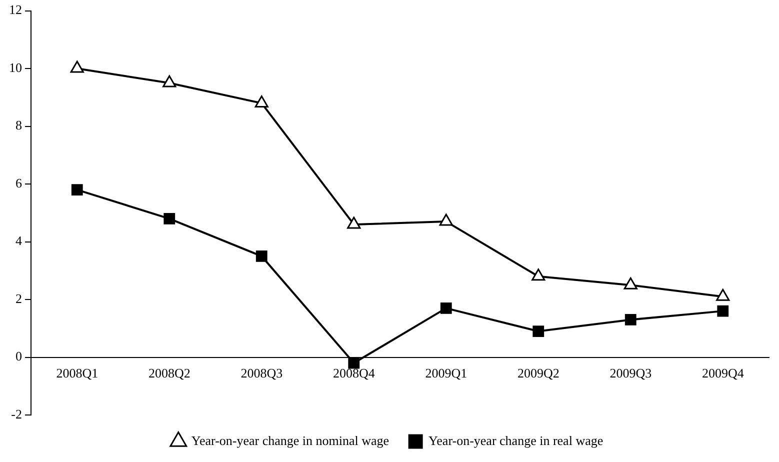  What do you see at coordinates (19, 125) in the screenshot?
I see `y-tick-label: 8` at bounding box center [19, 125].